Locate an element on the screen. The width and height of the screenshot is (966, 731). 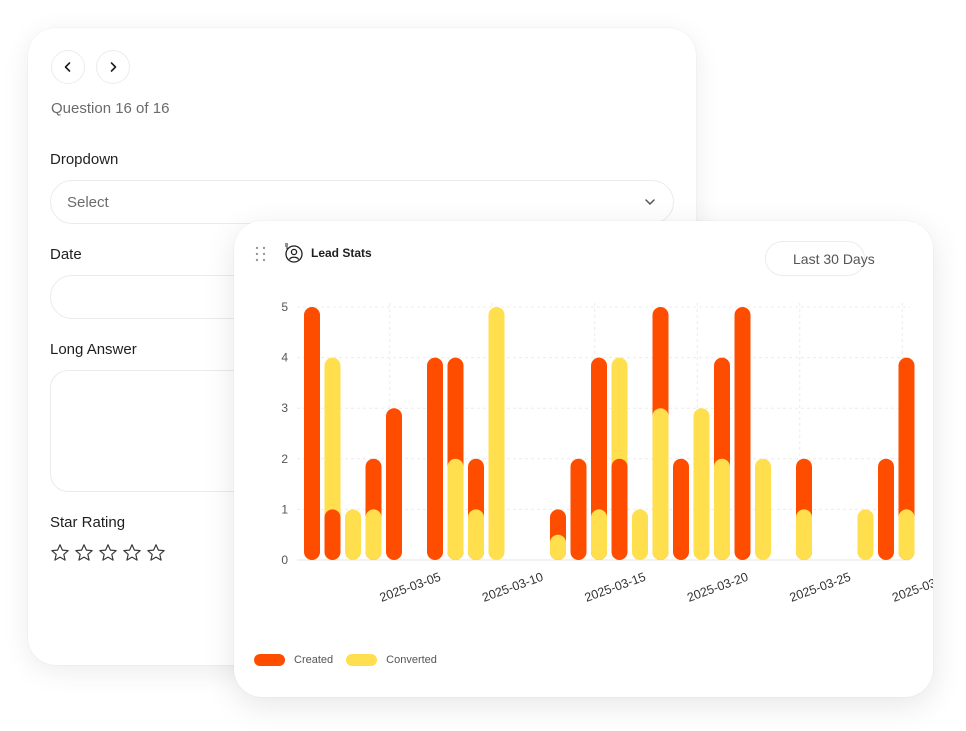
y-tick-label: 4 is located at coordinates (284, 358).